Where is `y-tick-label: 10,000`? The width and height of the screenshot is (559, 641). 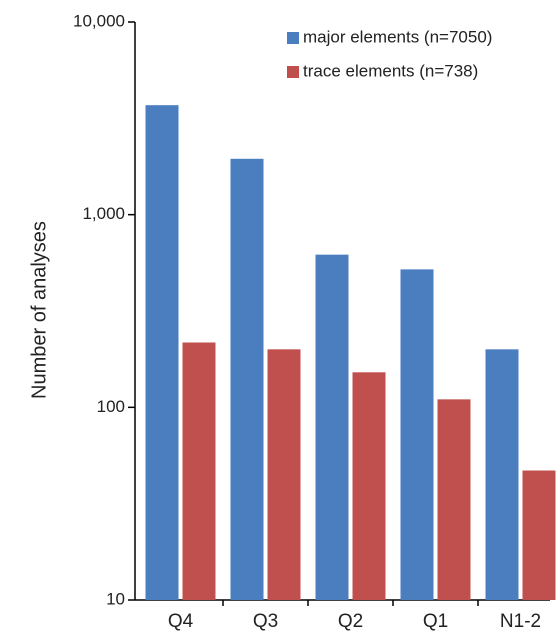
y-tick-label: 10,000 is located at coordinates (99, 20).